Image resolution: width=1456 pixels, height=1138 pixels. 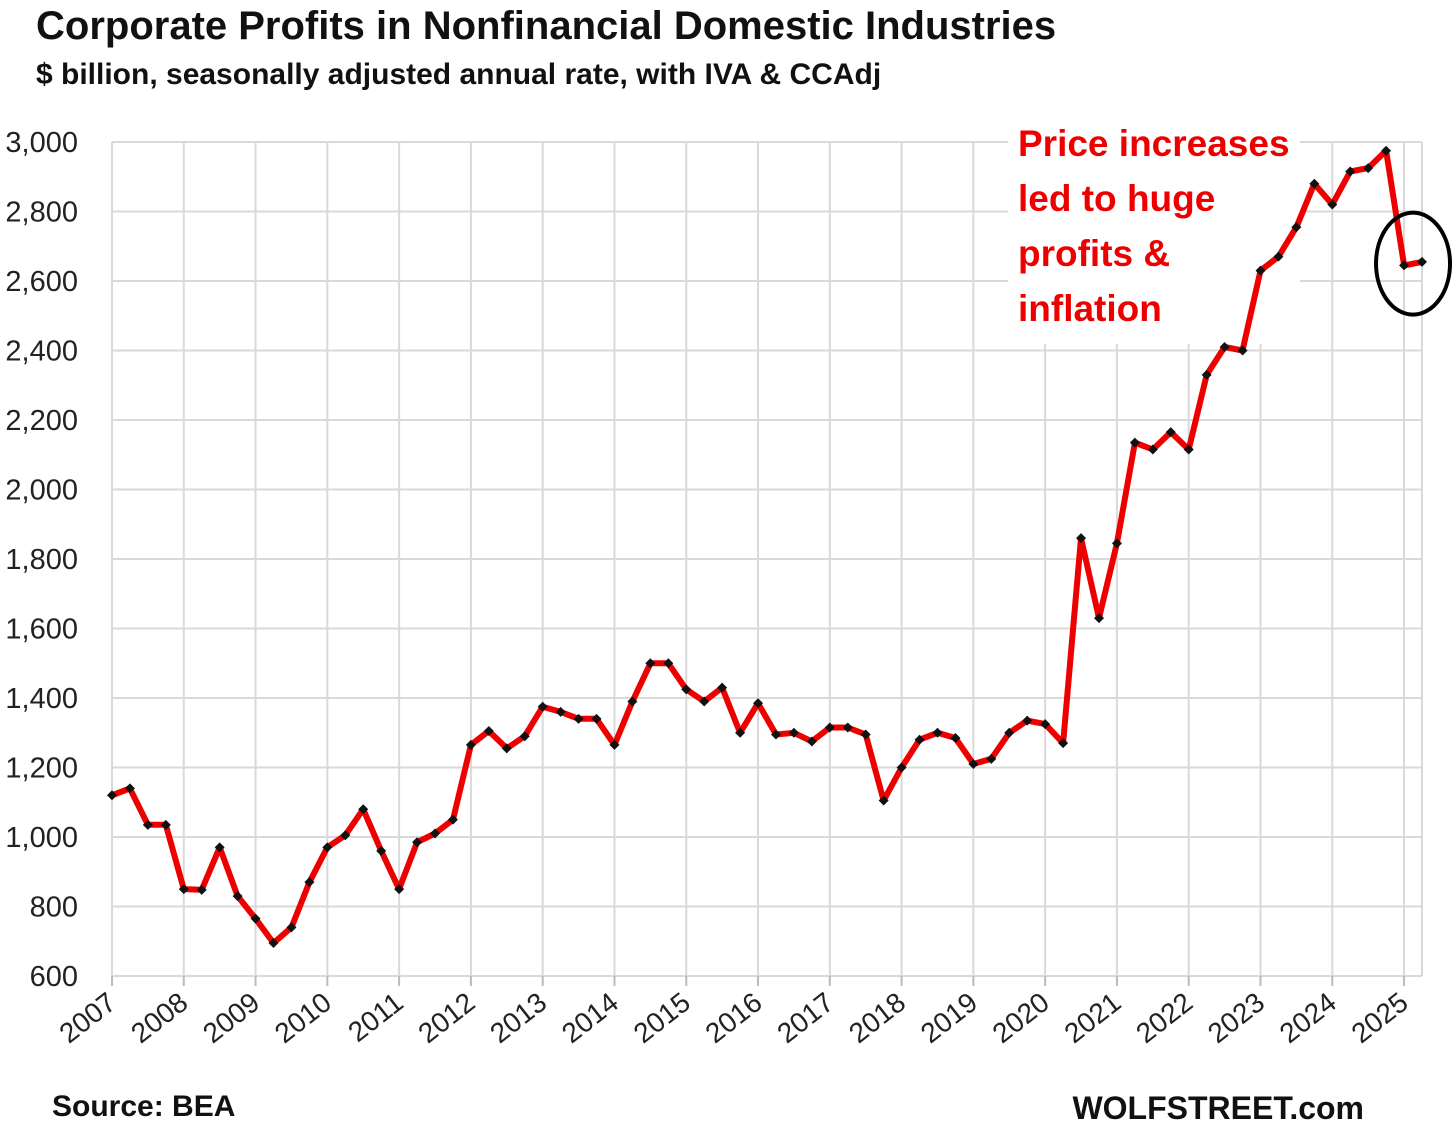 I want to click on y-tick-label: 2,400, so click(x=41, y=352).